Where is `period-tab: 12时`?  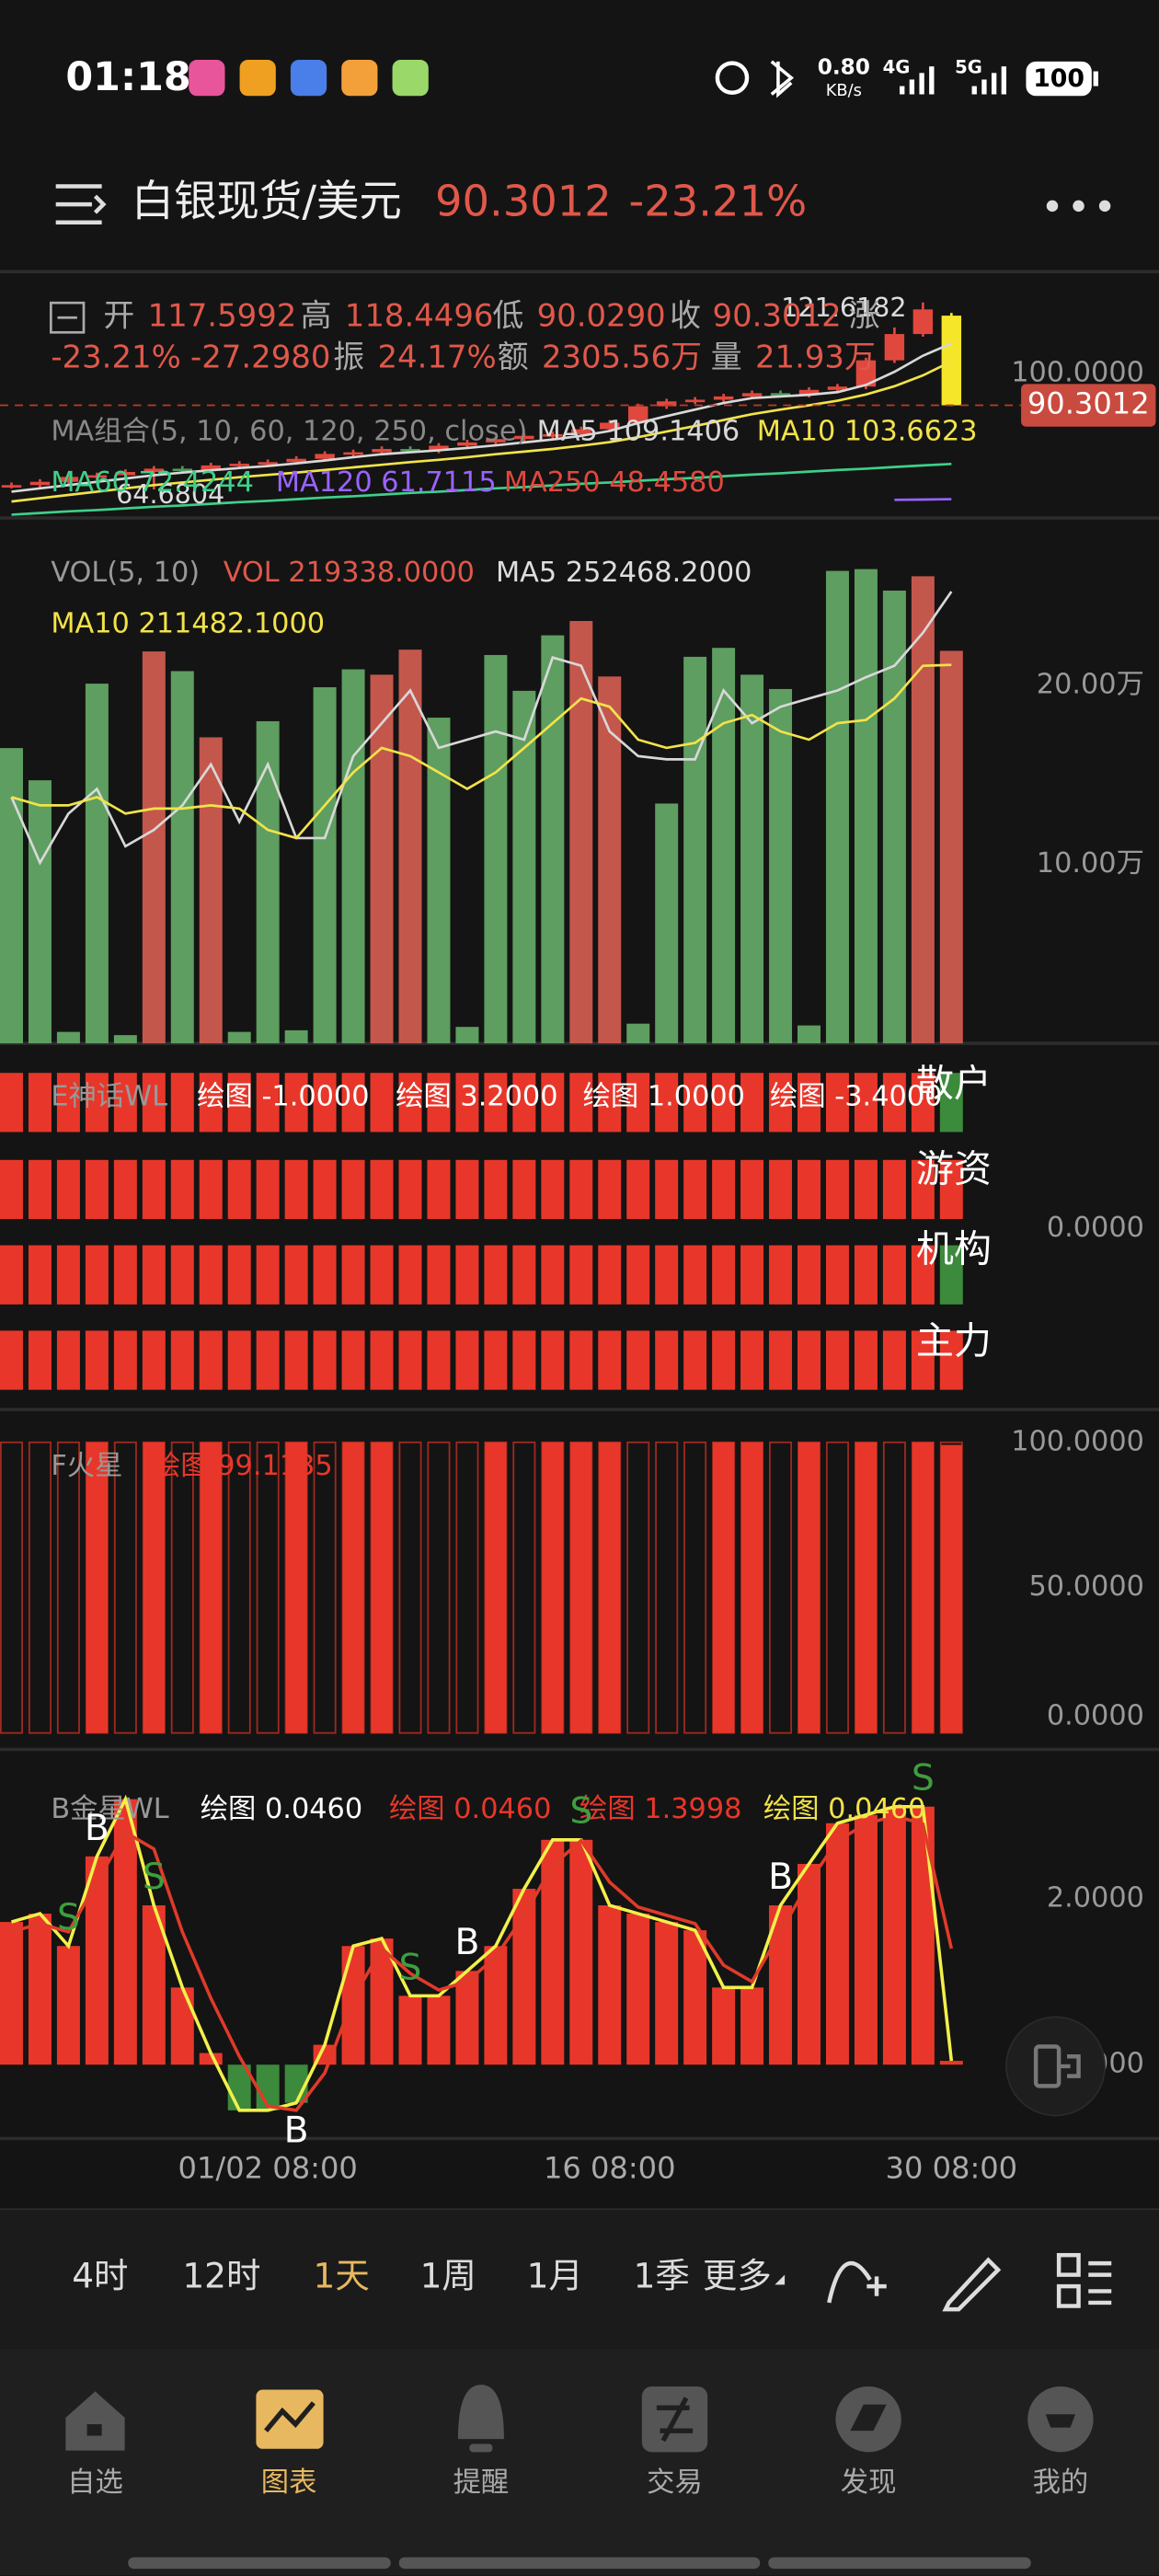 period-tab: 12时 is located at coordinates (221, 2276).